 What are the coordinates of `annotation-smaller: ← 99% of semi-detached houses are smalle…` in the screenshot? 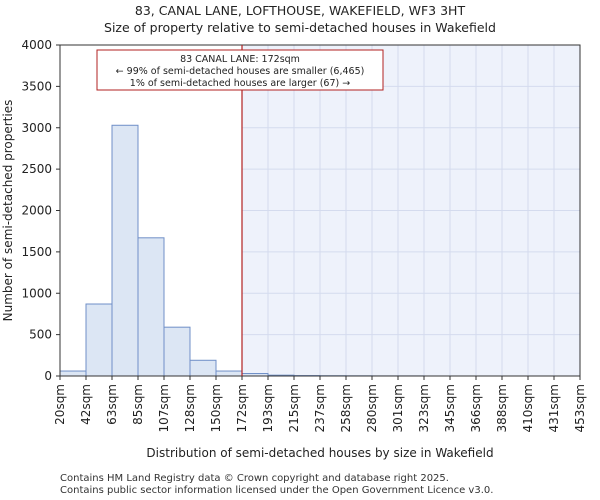 It's located at (240, 71).